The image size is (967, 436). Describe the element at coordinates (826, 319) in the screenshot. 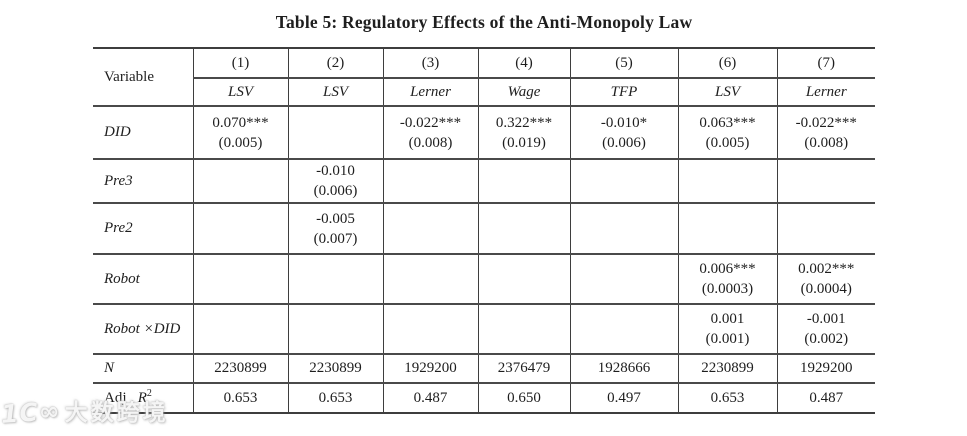

I see `coefficient: -0.001` at that location.